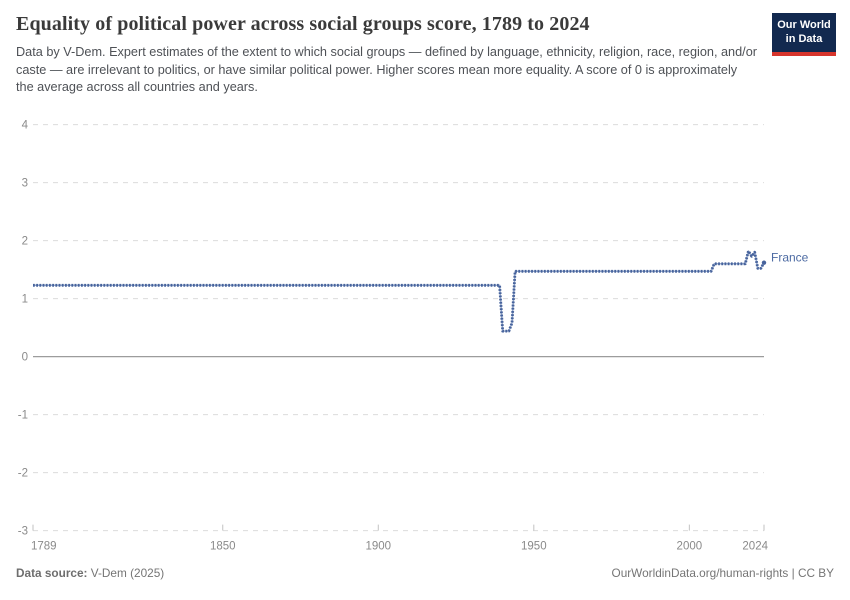 This screenshot has height=600, width=850. I want to click on x-axis-label-1900: 1900, so click(378, 547).